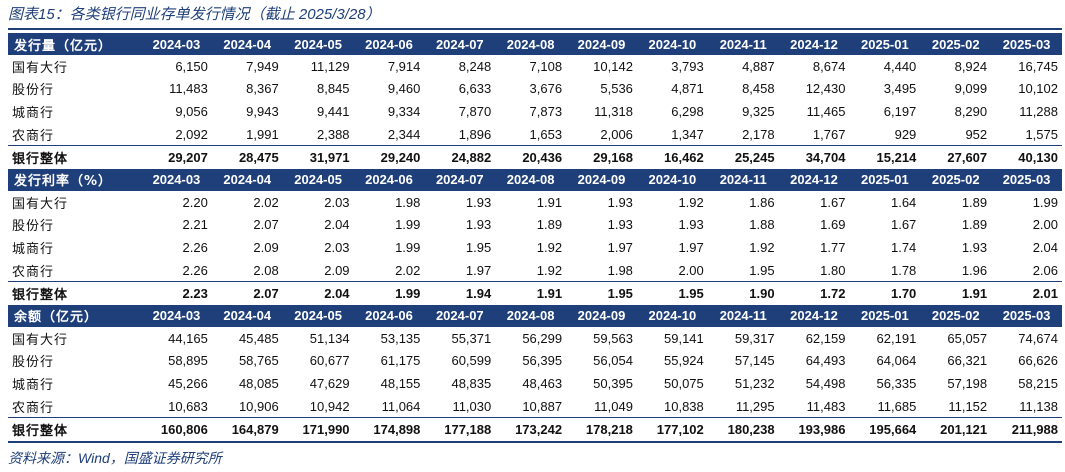 This screenshot has width=1065, height=472. Describe the element at coordinates (247, 293) in the screenshot. I see `total-cell: 2.07` at that location.